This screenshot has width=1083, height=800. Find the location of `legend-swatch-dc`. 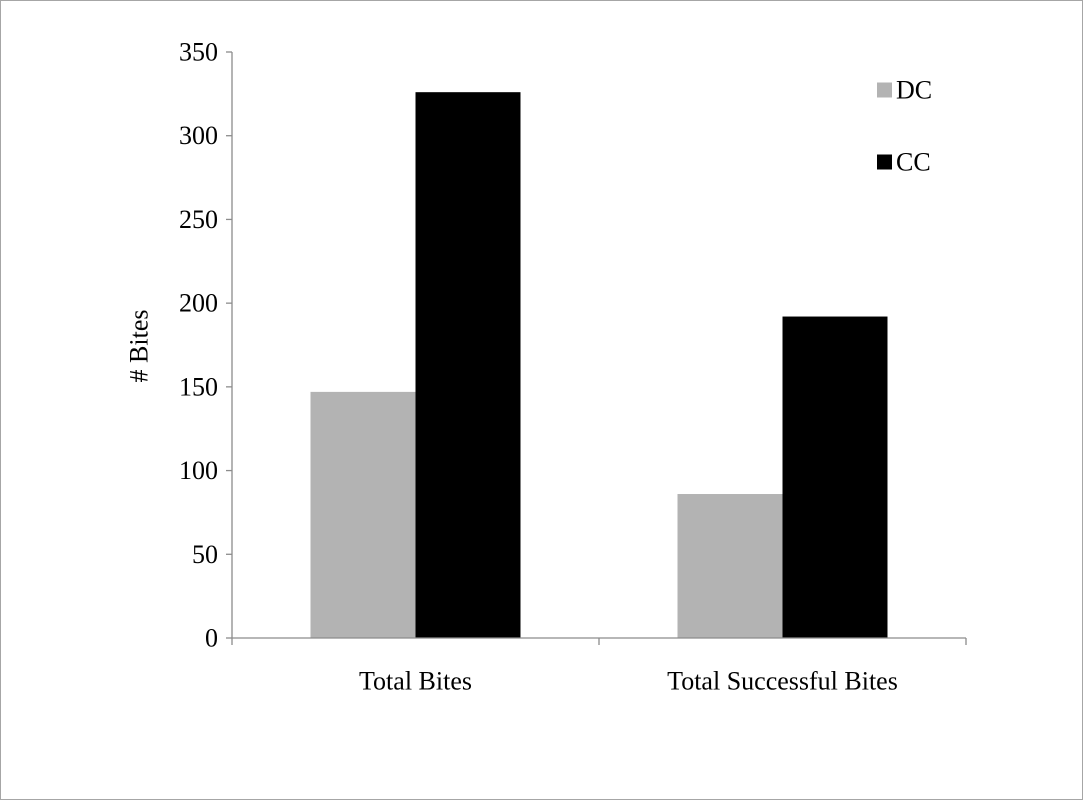

legend-swatch-dc is located at coordinates (884, 90).